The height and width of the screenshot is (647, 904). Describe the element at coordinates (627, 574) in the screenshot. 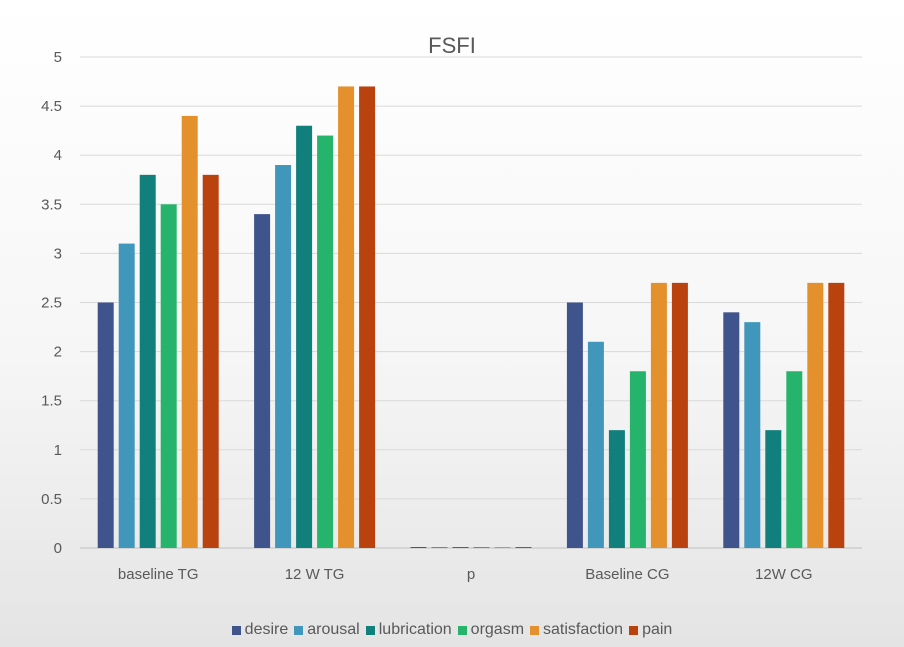

I see `x-tick-label: Baseline CG` at that location.